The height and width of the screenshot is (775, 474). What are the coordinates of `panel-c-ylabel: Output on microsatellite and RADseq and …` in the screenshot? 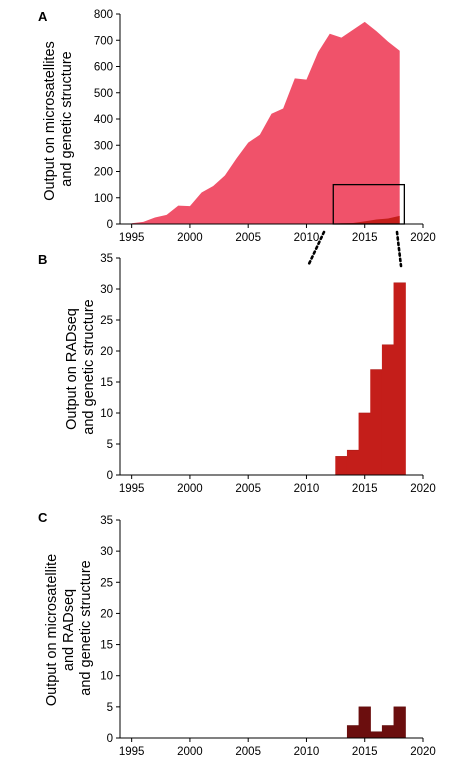 It's located at (69, 628).